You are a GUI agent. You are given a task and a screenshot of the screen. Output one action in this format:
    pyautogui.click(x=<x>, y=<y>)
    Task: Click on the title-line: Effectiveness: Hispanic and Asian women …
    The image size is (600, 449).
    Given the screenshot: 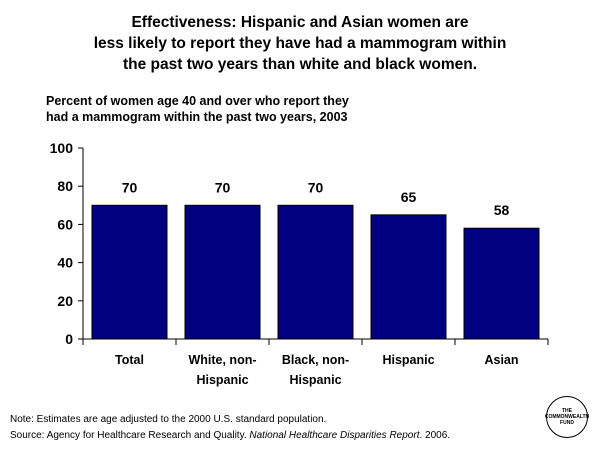 What is the action you would take?
    pyautogui.click(x=300, y=22)
    